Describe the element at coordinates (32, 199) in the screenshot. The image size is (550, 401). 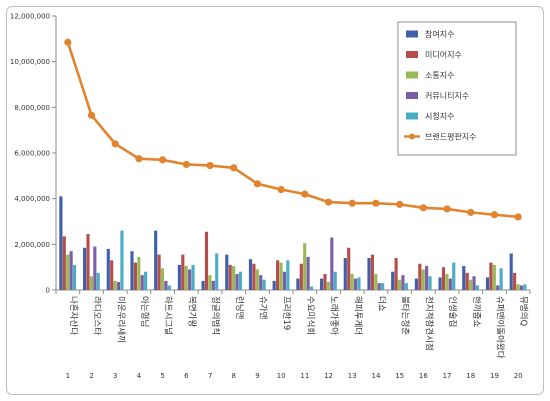
I see `y-tick-label: 4,000,000` at that location.